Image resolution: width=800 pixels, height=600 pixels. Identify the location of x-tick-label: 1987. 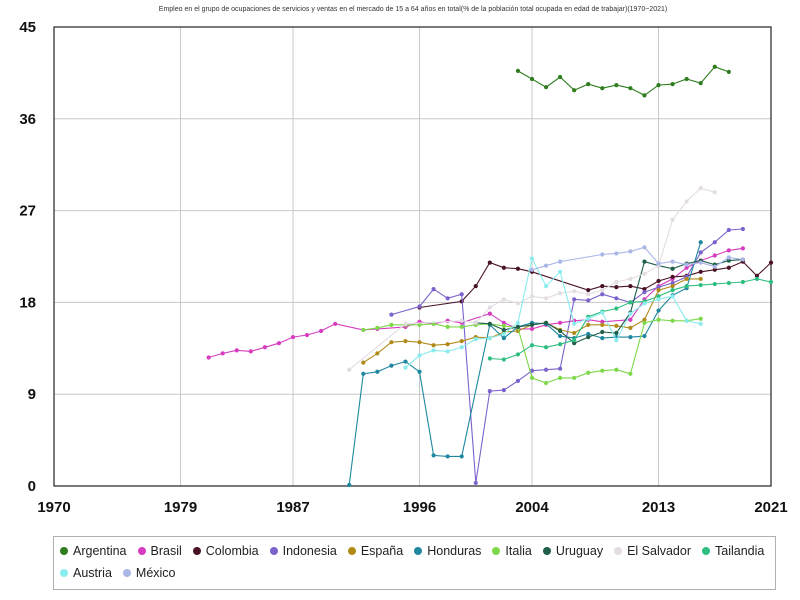
(292, 507).